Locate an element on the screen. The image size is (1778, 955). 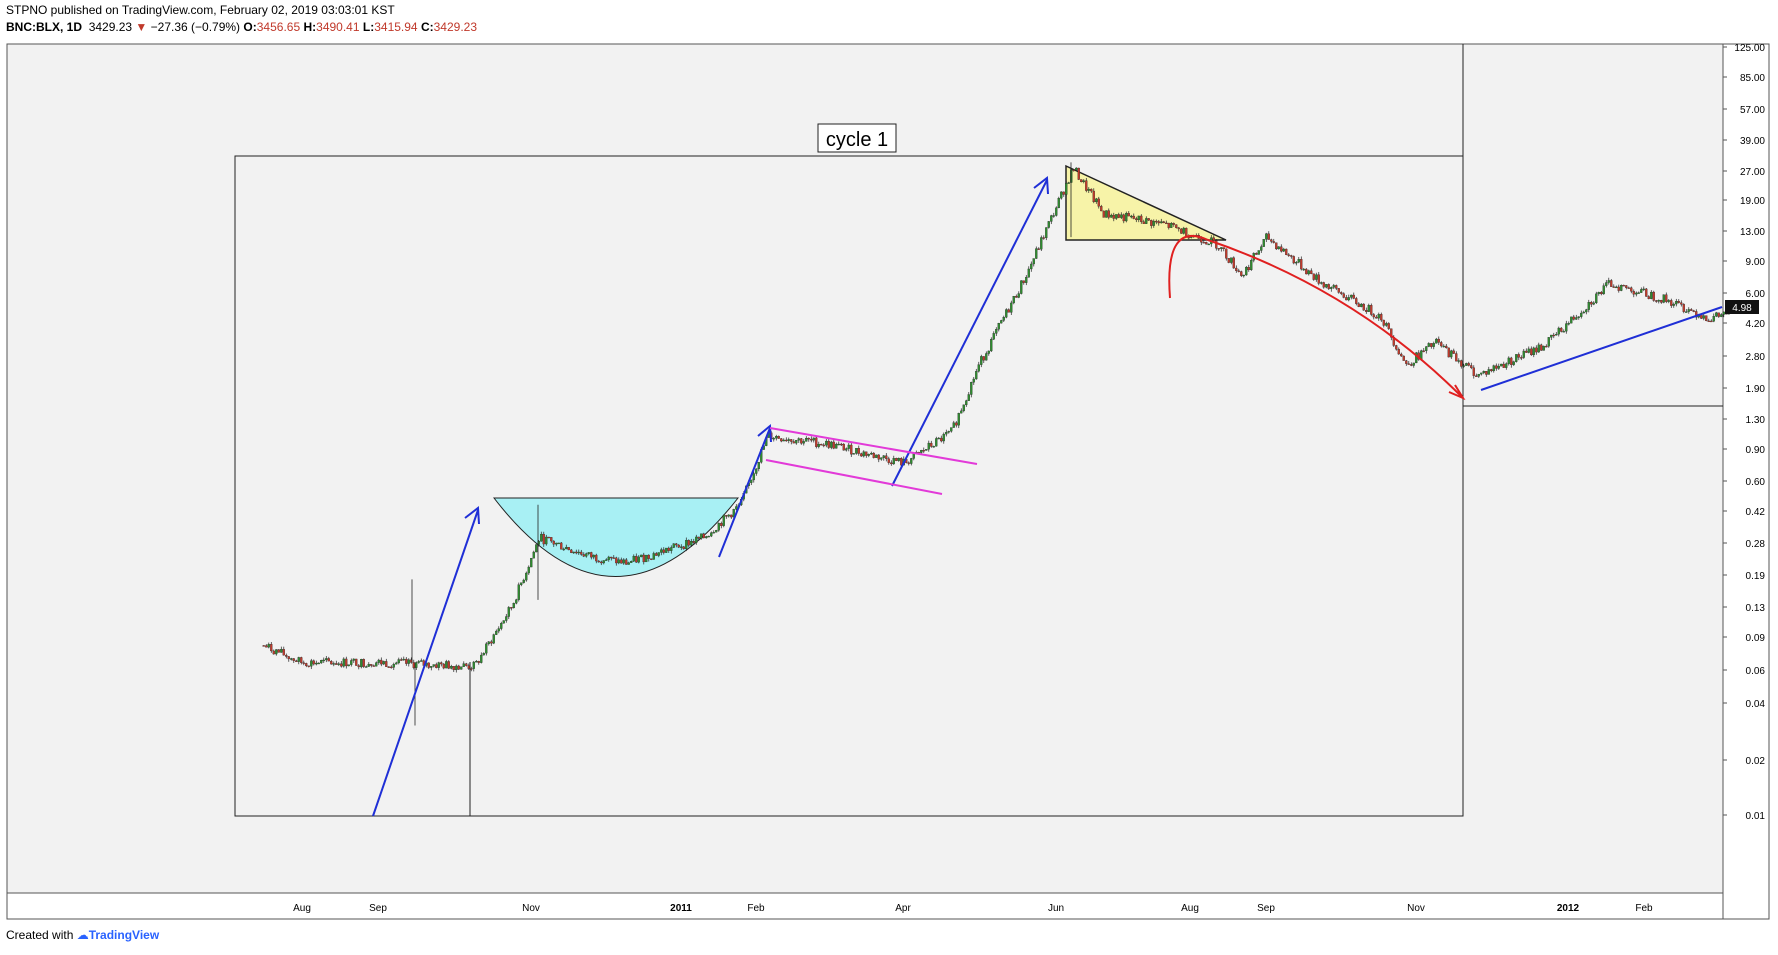
x-tick-label: 2012 is located at coordinates (1568, 908).